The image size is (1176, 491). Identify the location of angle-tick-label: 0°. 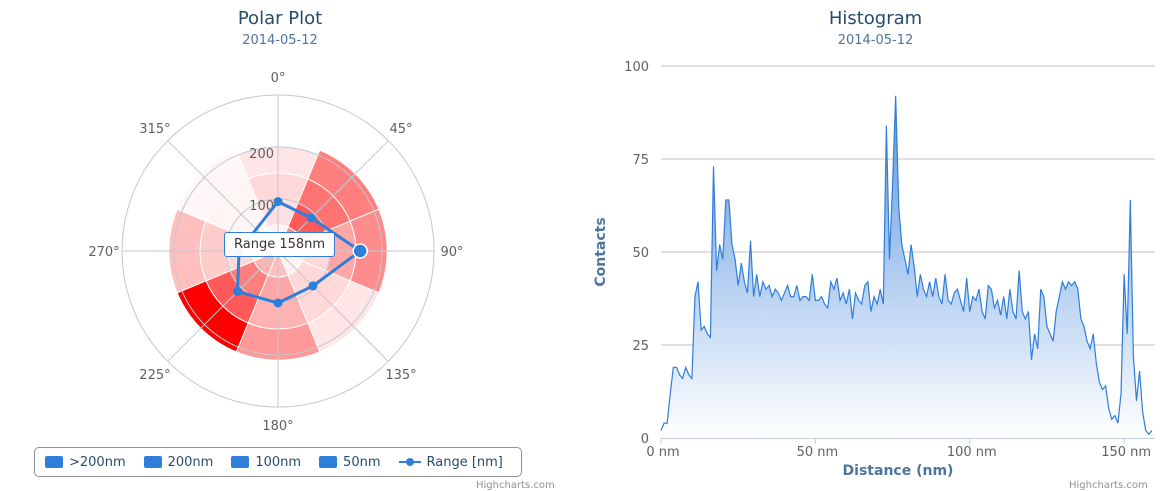
(278, 78).